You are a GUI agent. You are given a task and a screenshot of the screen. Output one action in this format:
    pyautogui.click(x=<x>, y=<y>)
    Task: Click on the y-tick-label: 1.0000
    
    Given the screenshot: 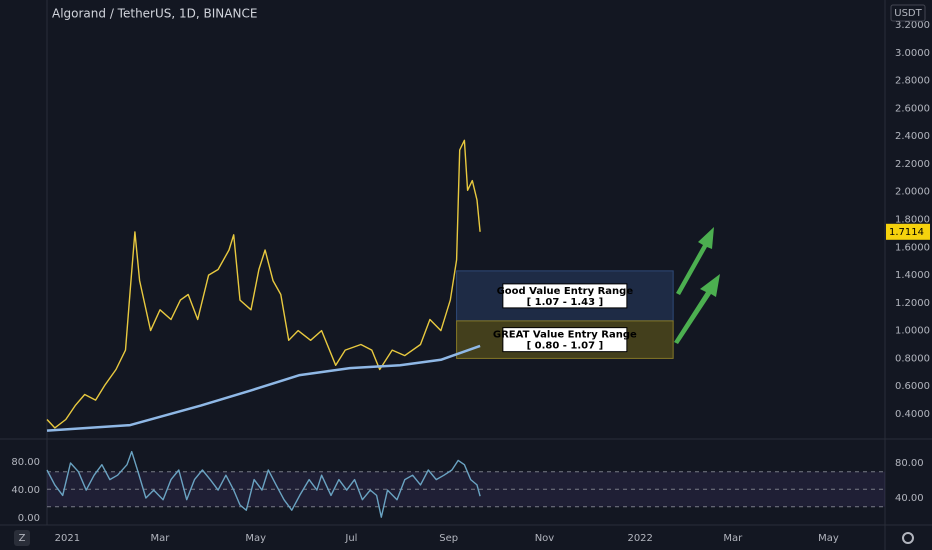 What is the action you would take?
    pyautogui.click(x=912, y=331)
    